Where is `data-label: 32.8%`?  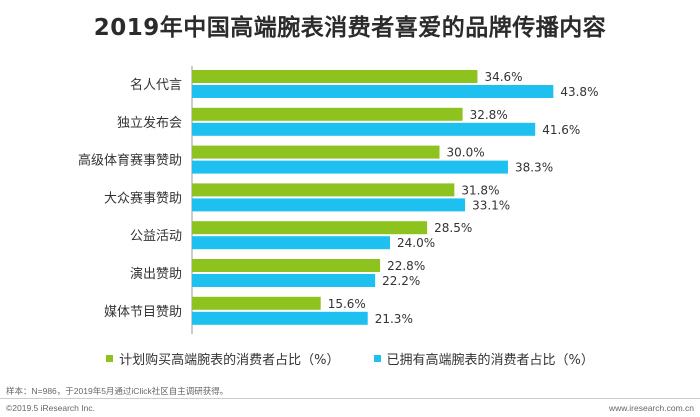
data-label: 32.8% is located at coordinates (489, 115).